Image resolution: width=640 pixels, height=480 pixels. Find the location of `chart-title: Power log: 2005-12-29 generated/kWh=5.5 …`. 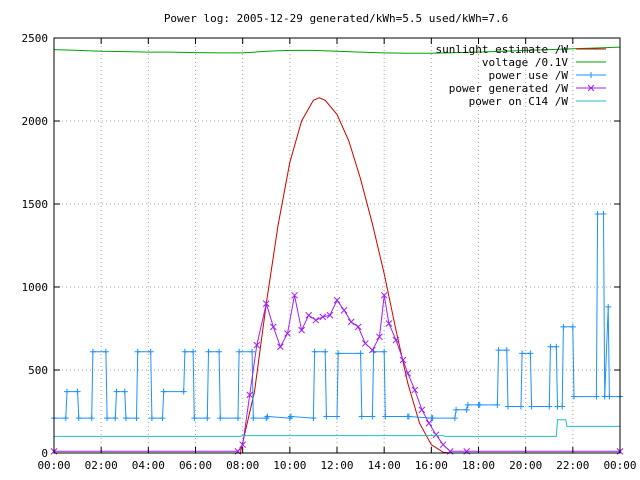

chart-title: Power log: 2005-12-29 generated/kWh=5.5 … is located at coordinates (336, 18).